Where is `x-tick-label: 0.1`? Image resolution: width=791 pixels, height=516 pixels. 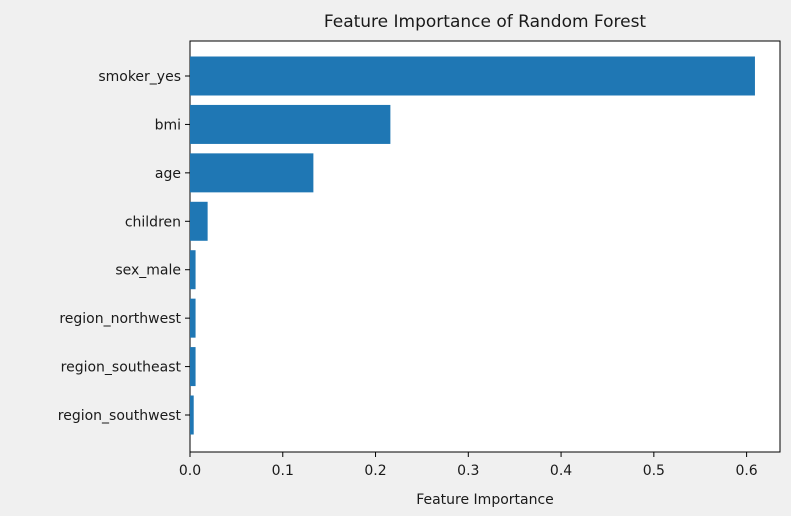
x-tick-label: 0.1 is located at coordinates (283, 471).